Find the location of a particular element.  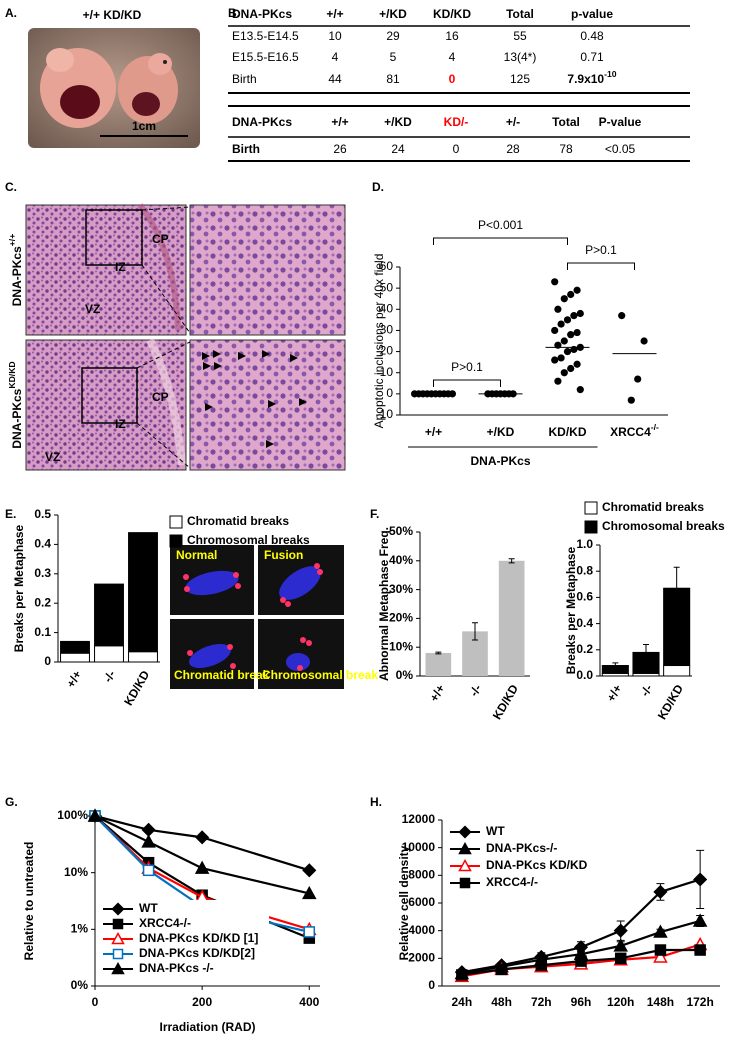

panel-label: D. is located at coordinates (378, 187).